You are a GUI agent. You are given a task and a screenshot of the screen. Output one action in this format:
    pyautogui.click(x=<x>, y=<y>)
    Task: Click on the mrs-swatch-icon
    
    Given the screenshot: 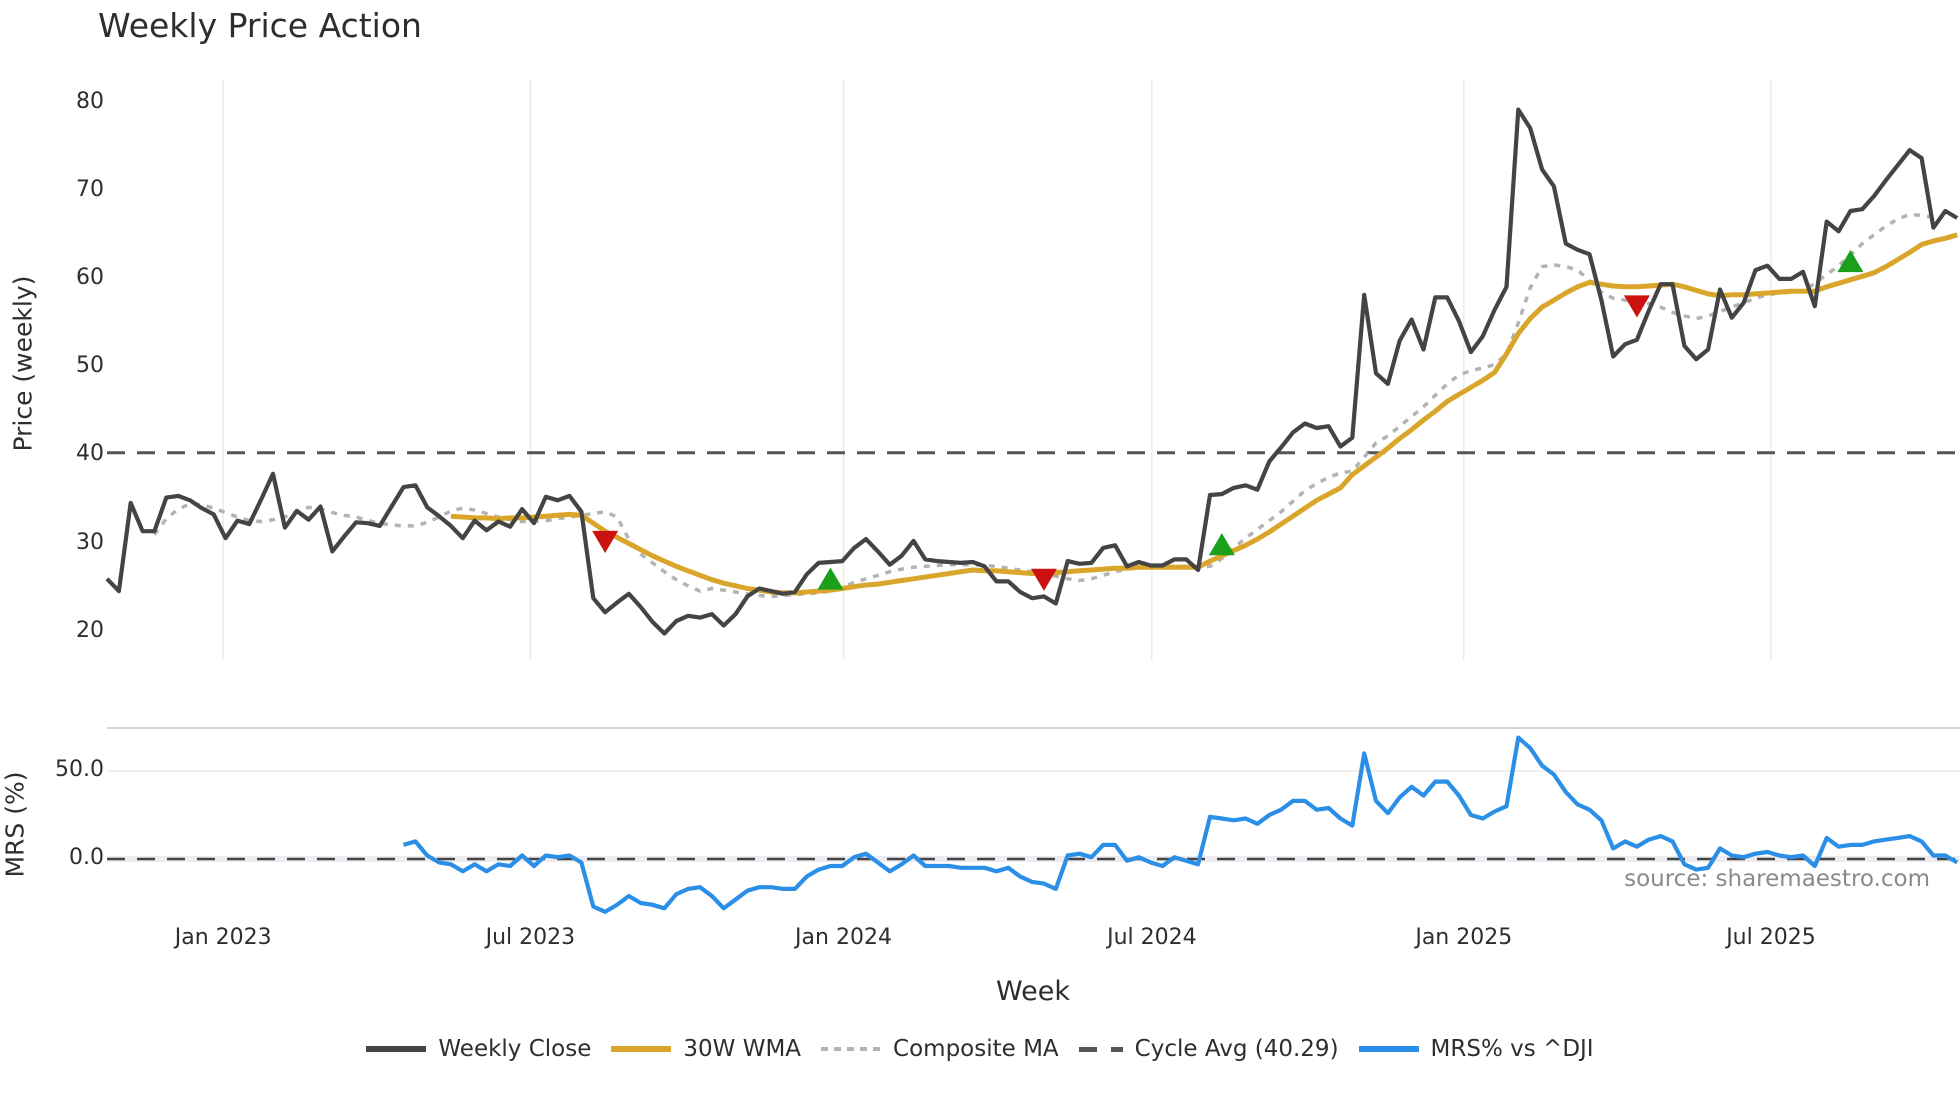 What is the action you would take?
    pyautogui.click(x=1388, y=1049)
    